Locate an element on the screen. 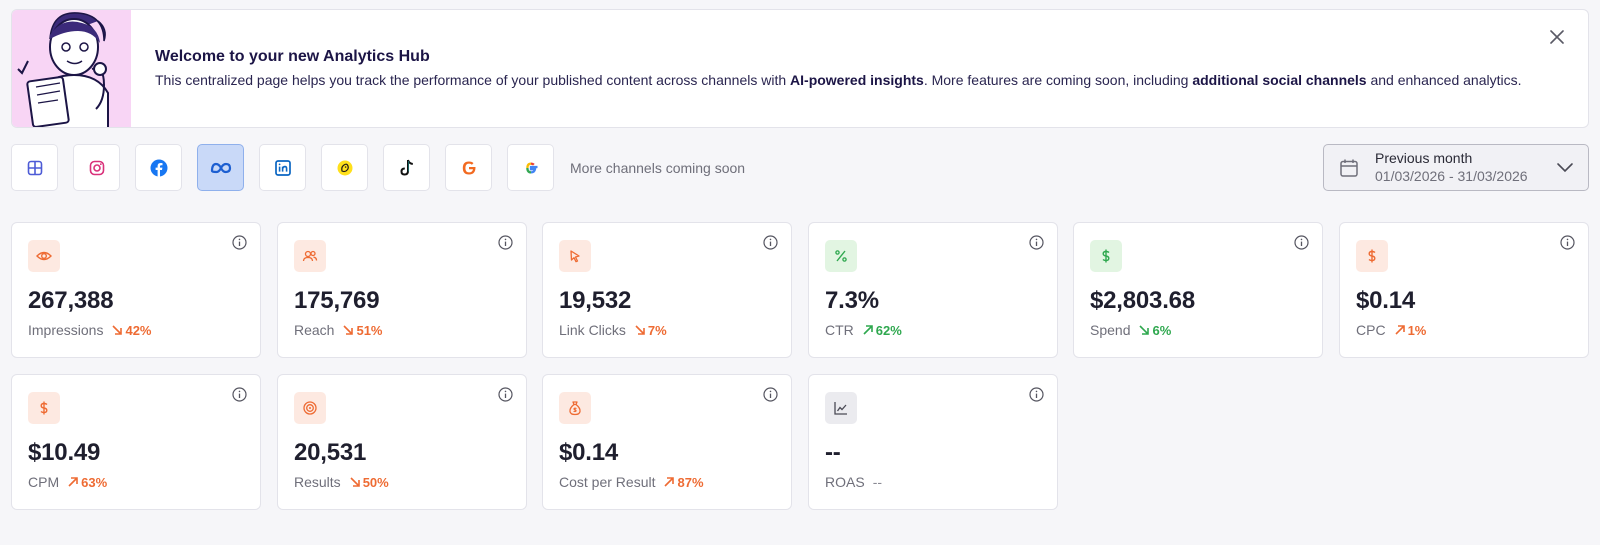 The height and width of the screenshot is (545, 1600). channel-button-all is located at coordinates (34, 167).